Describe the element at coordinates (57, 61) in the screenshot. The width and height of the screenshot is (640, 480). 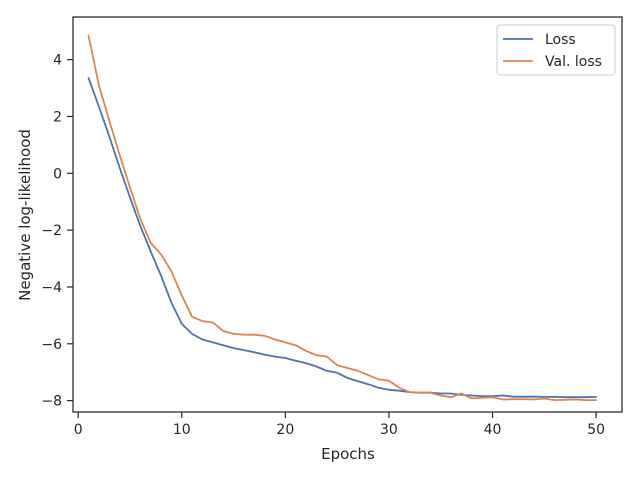
I see `y-tick-label: 4` at that location.